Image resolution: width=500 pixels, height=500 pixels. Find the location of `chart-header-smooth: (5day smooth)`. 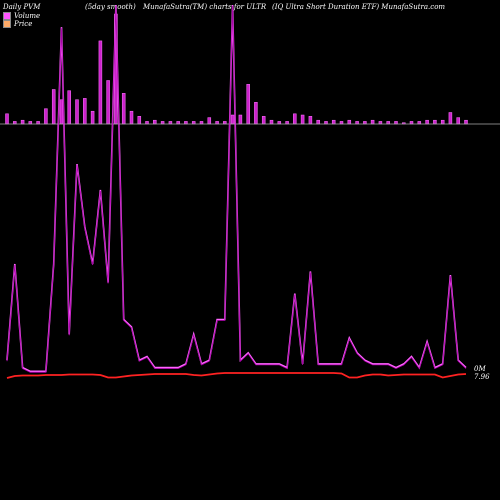

chart-header-smooth: (5day smooth) is located at coordinates (110, 7).